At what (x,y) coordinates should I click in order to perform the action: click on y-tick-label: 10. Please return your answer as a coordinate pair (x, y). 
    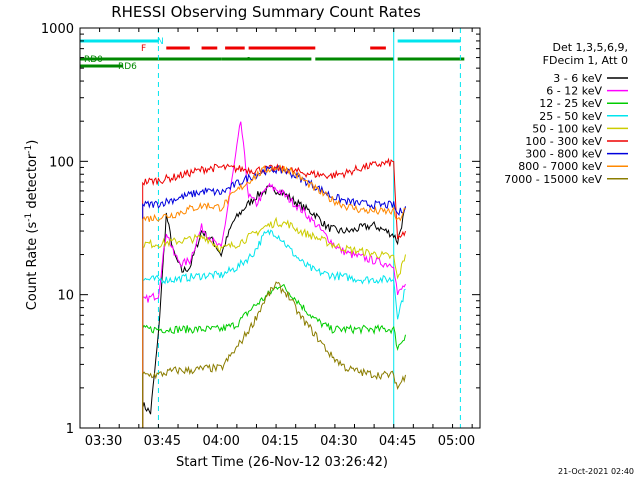
    Looking at the image, I should click on (65, 296).